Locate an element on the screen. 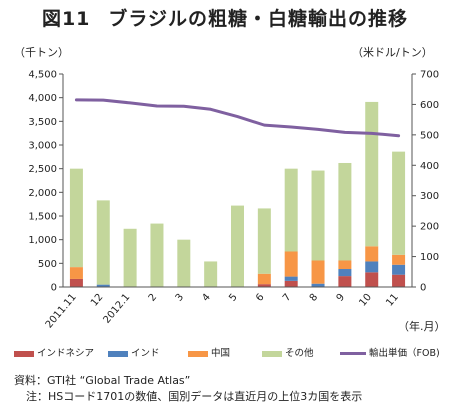 This screenshot has height=412, width=450. legend-label-china: 中国 is located at coordinates (221, 353).